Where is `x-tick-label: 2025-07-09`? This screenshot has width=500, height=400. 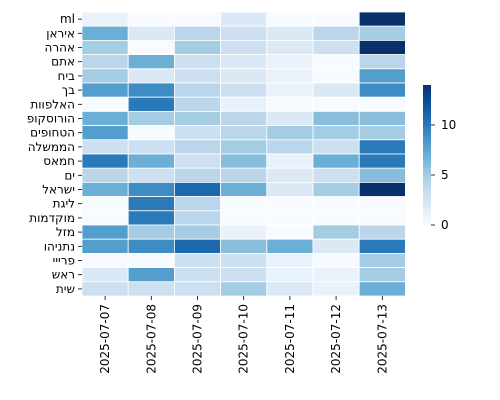 x-tick-label: 2025-07-09 is located at coordinates (198, 339).